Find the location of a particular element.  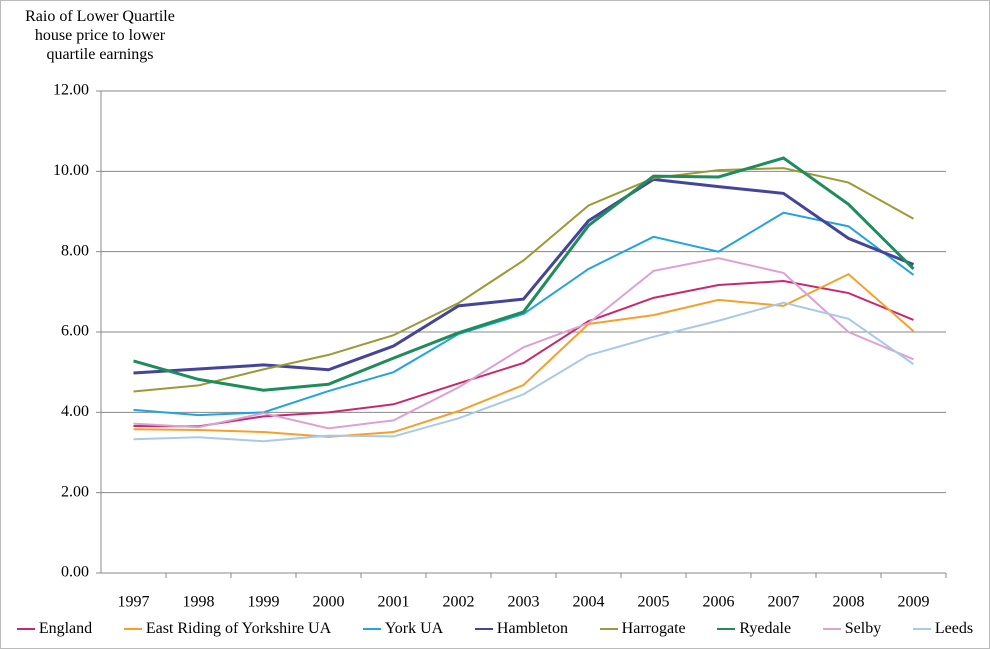

legend-label: Hambleton is located at coordinates (532, 628).